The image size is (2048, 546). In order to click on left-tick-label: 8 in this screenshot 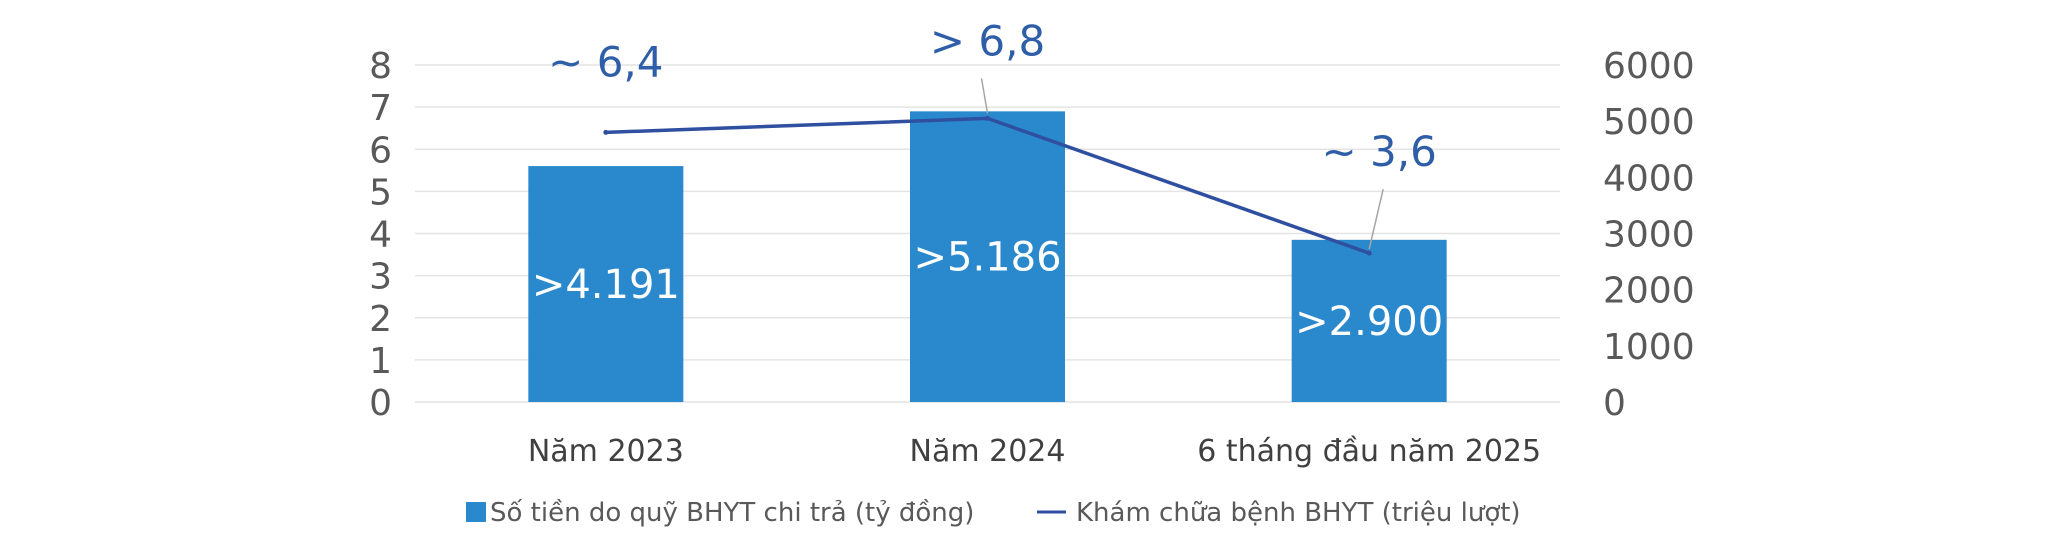, I will do `click(380, 66)`.